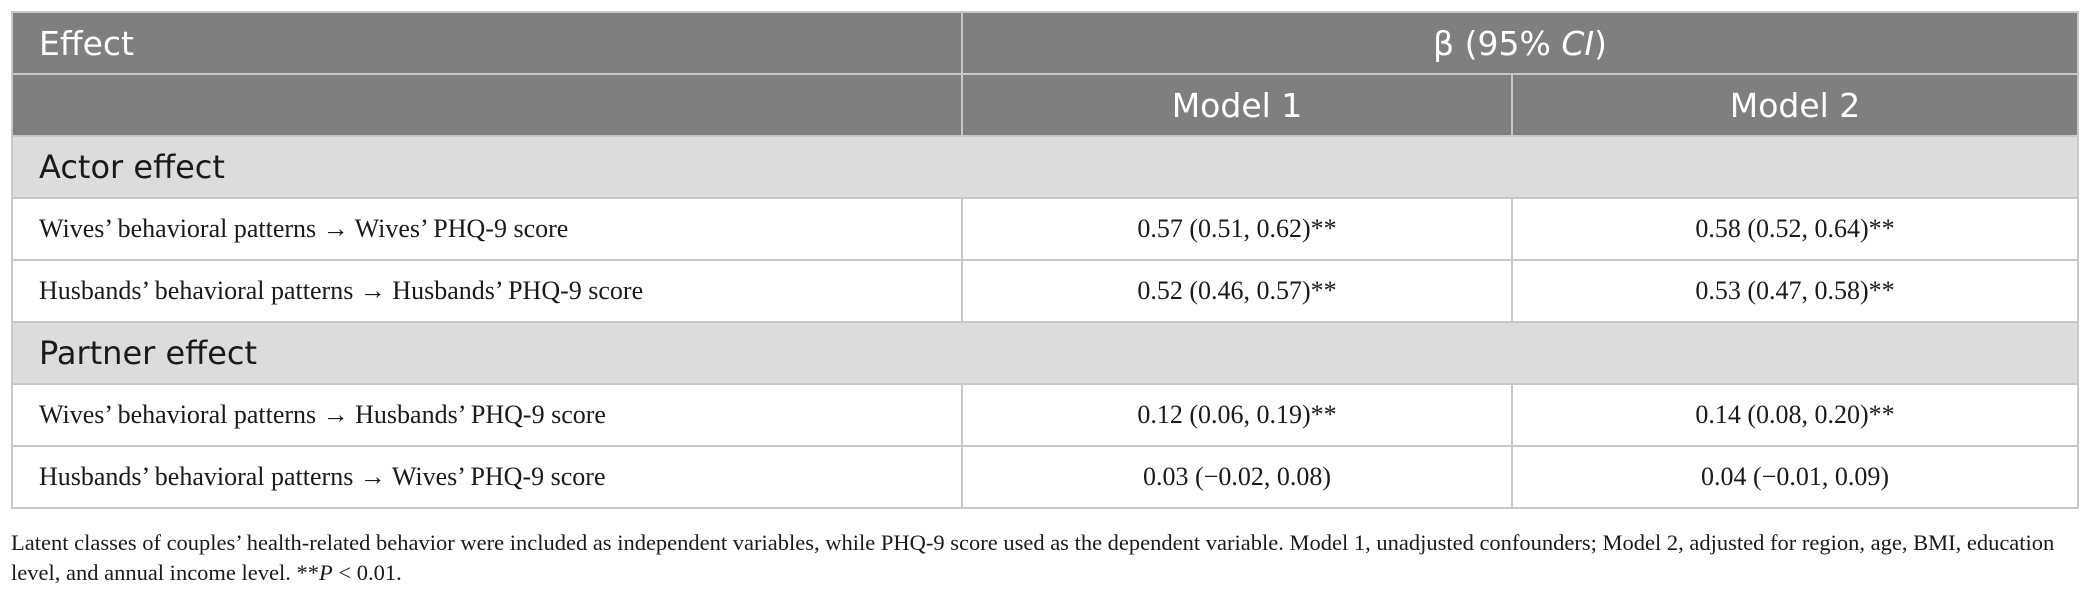 This screenshot has width=2088, height=606. Describe the element at coordinates (1795, 229) in the screenshot. I see `row-model2-value: 0.58 (0.52, 0.64)**` at that location.